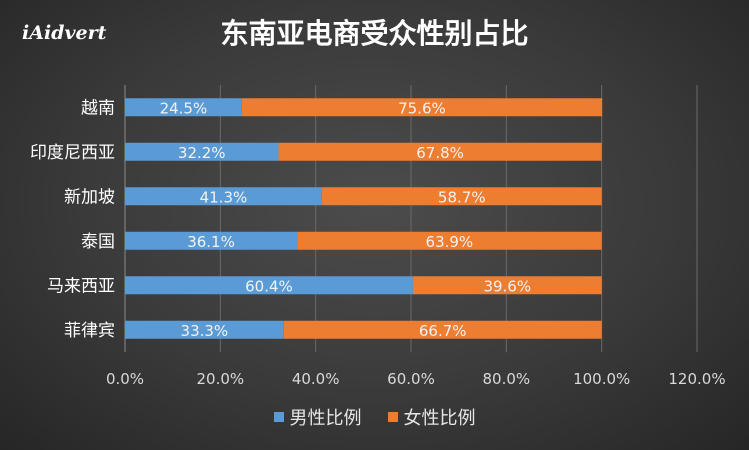 This screenshot has height=450, width=749. Describe the element at coordinates (601, 379) in the screenshot. I see `x-tick-label: 100.0%` at that location.